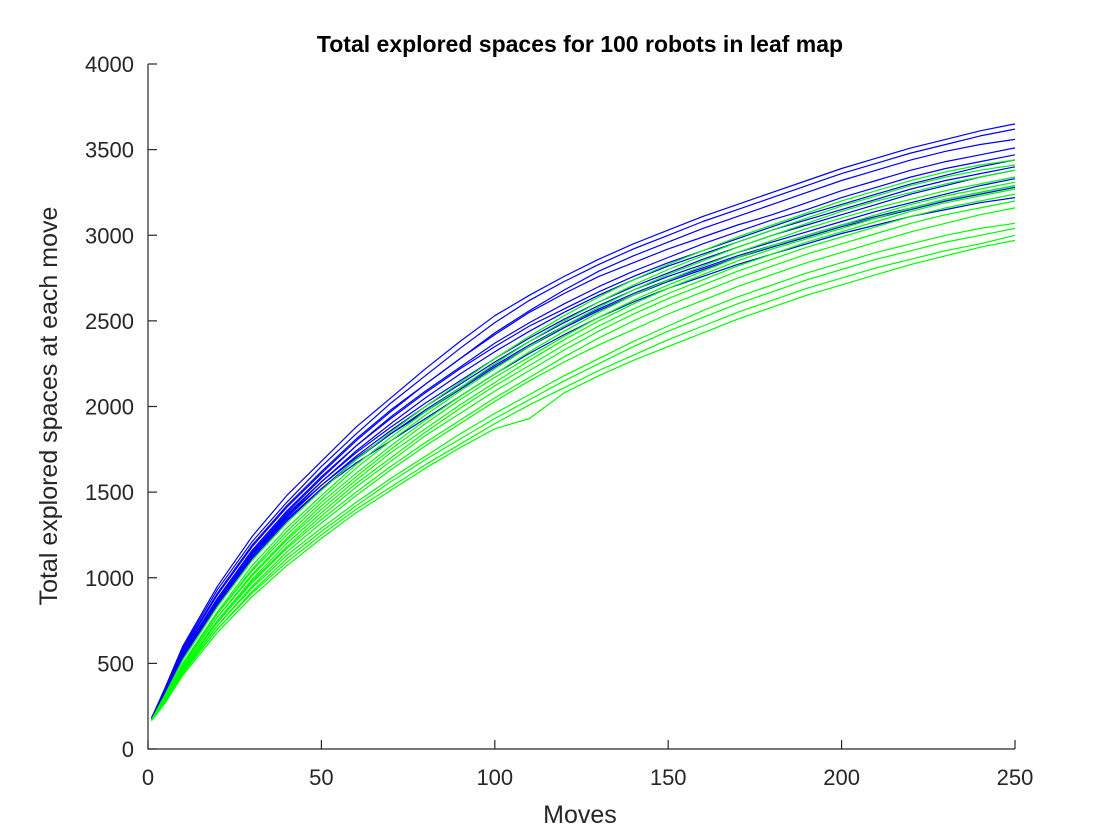 Image resolution: width=1120 pixels, height=840 pixels. What do you see at coordinates (49, 406) in the screenshot?
I see `y-axis-title: Total explored spaces at each move` at bounding box center [49, 406].